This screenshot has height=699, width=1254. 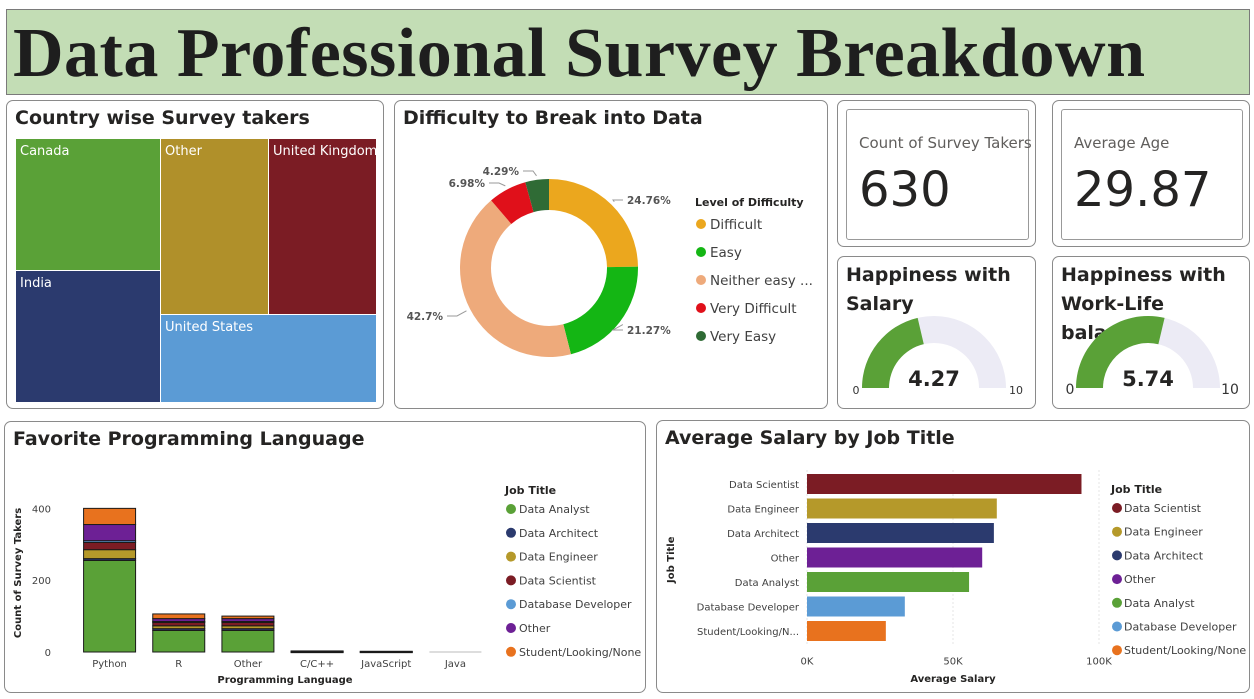 I want to click on gauge-fill, so click(x=893, y=352).